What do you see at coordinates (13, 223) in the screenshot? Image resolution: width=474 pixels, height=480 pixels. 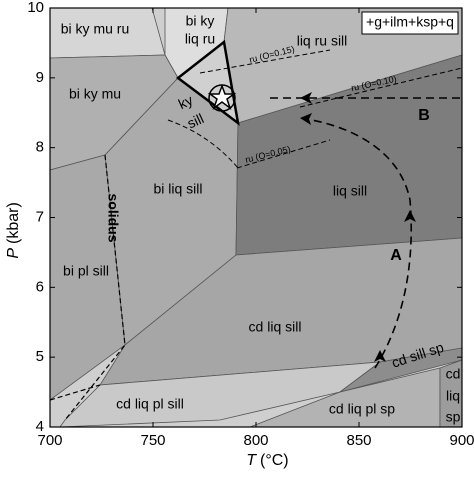 I see `y-label-unit: (kbar)` at bounding box center [13, 223].